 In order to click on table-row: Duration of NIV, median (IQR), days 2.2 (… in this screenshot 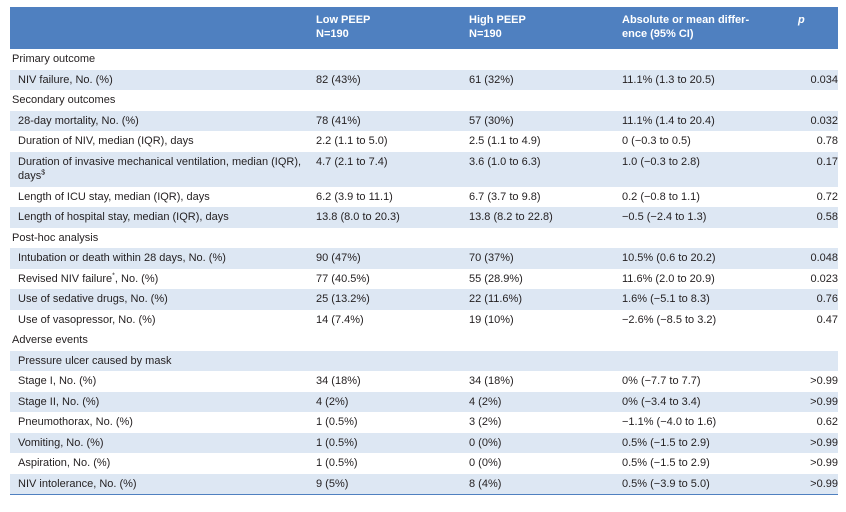, I will do `click(424, 141)`.